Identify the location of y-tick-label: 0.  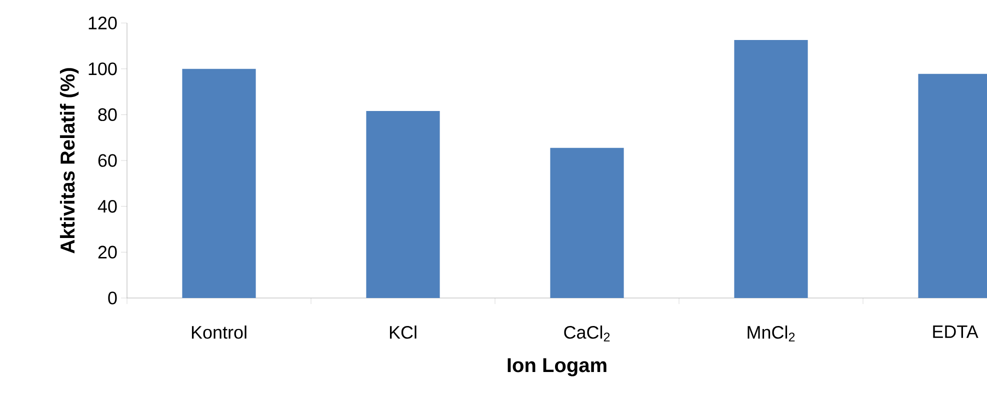
(112, 298).